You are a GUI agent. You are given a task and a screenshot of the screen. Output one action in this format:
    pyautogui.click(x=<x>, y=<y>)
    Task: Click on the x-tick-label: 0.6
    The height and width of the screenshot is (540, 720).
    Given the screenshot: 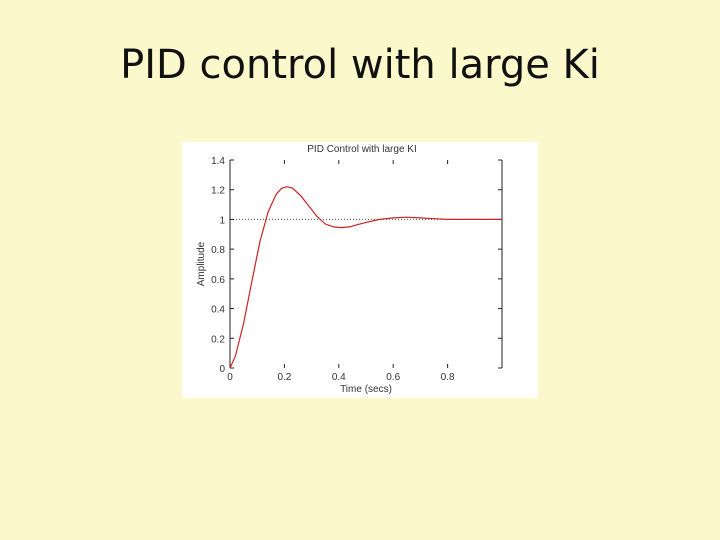 What is the action you would take?
    pyautogui.click(x=393, y=377)
    